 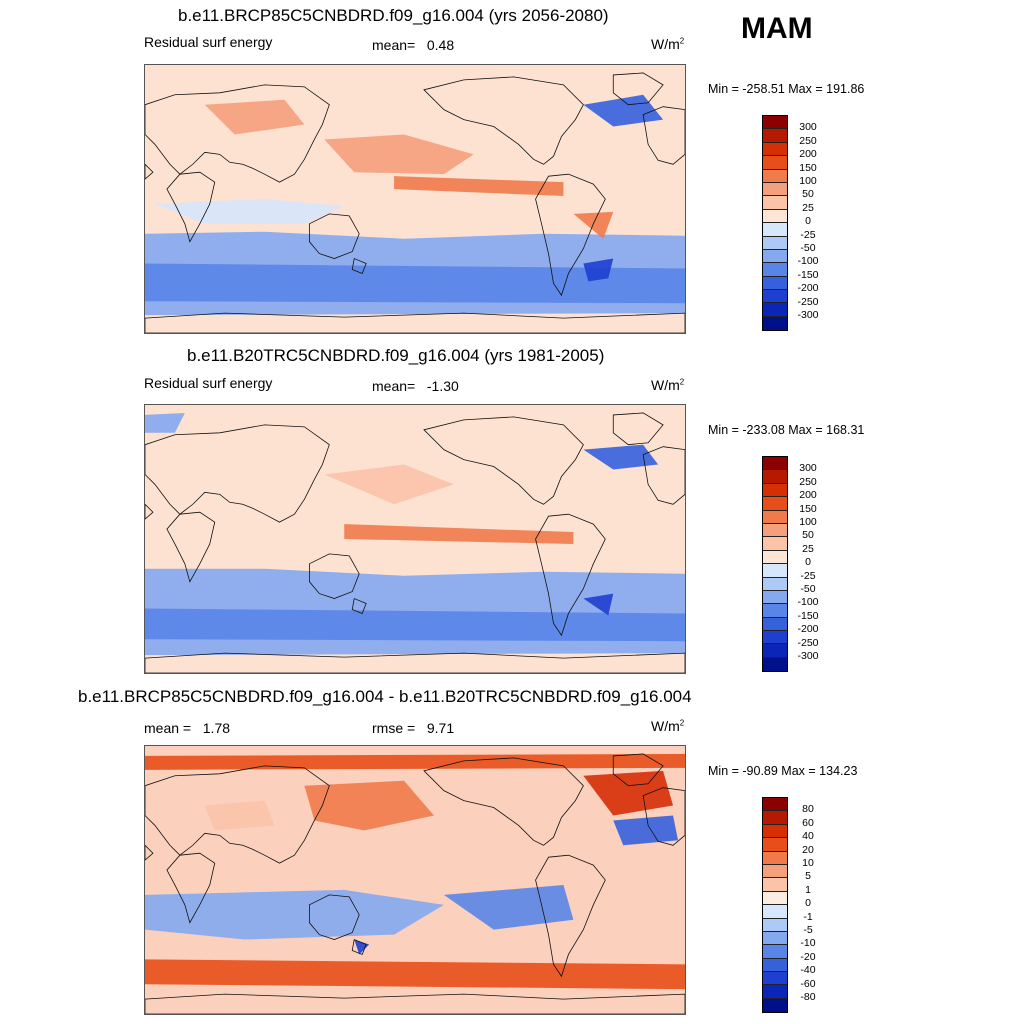 I want to click on colorbar-tick-label: 5, so click(x=808, y=876).